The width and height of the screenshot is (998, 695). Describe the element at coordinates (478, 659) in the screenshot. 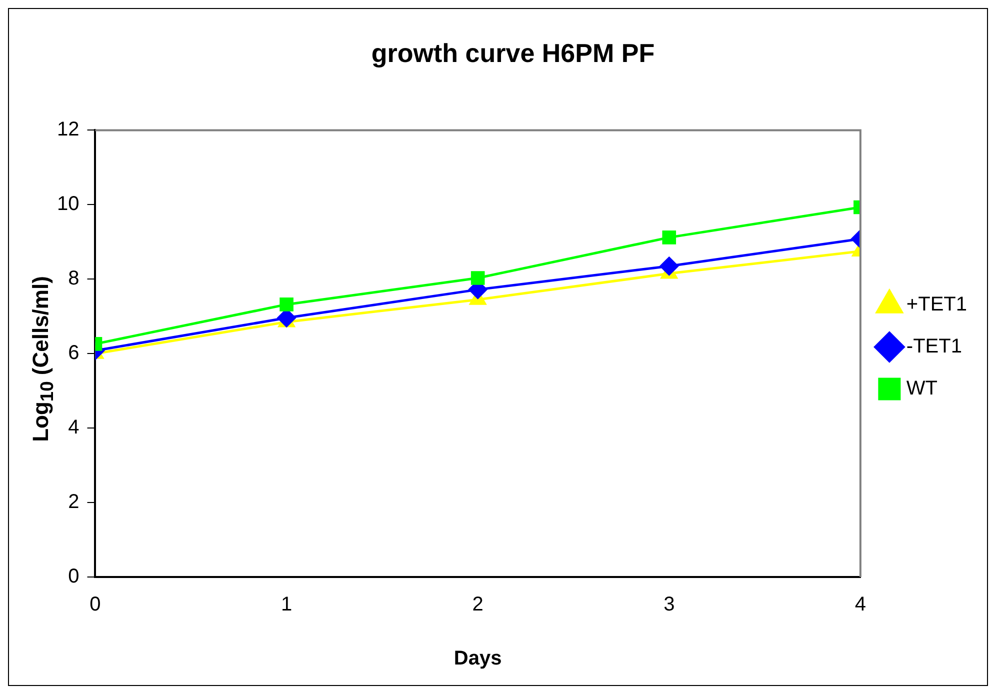

I see `x-axis-title: Days` at that location.